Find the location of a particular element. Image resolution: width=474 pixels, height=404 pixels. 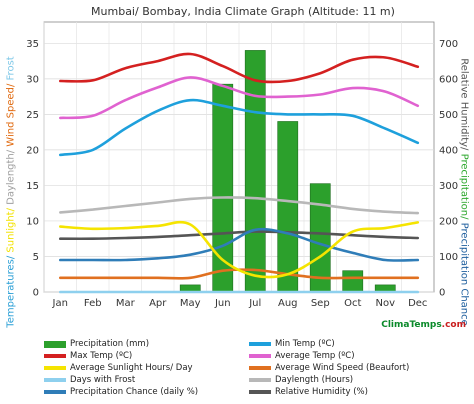

y-tick-label-right: 300 is located at coordinates (448, 186).